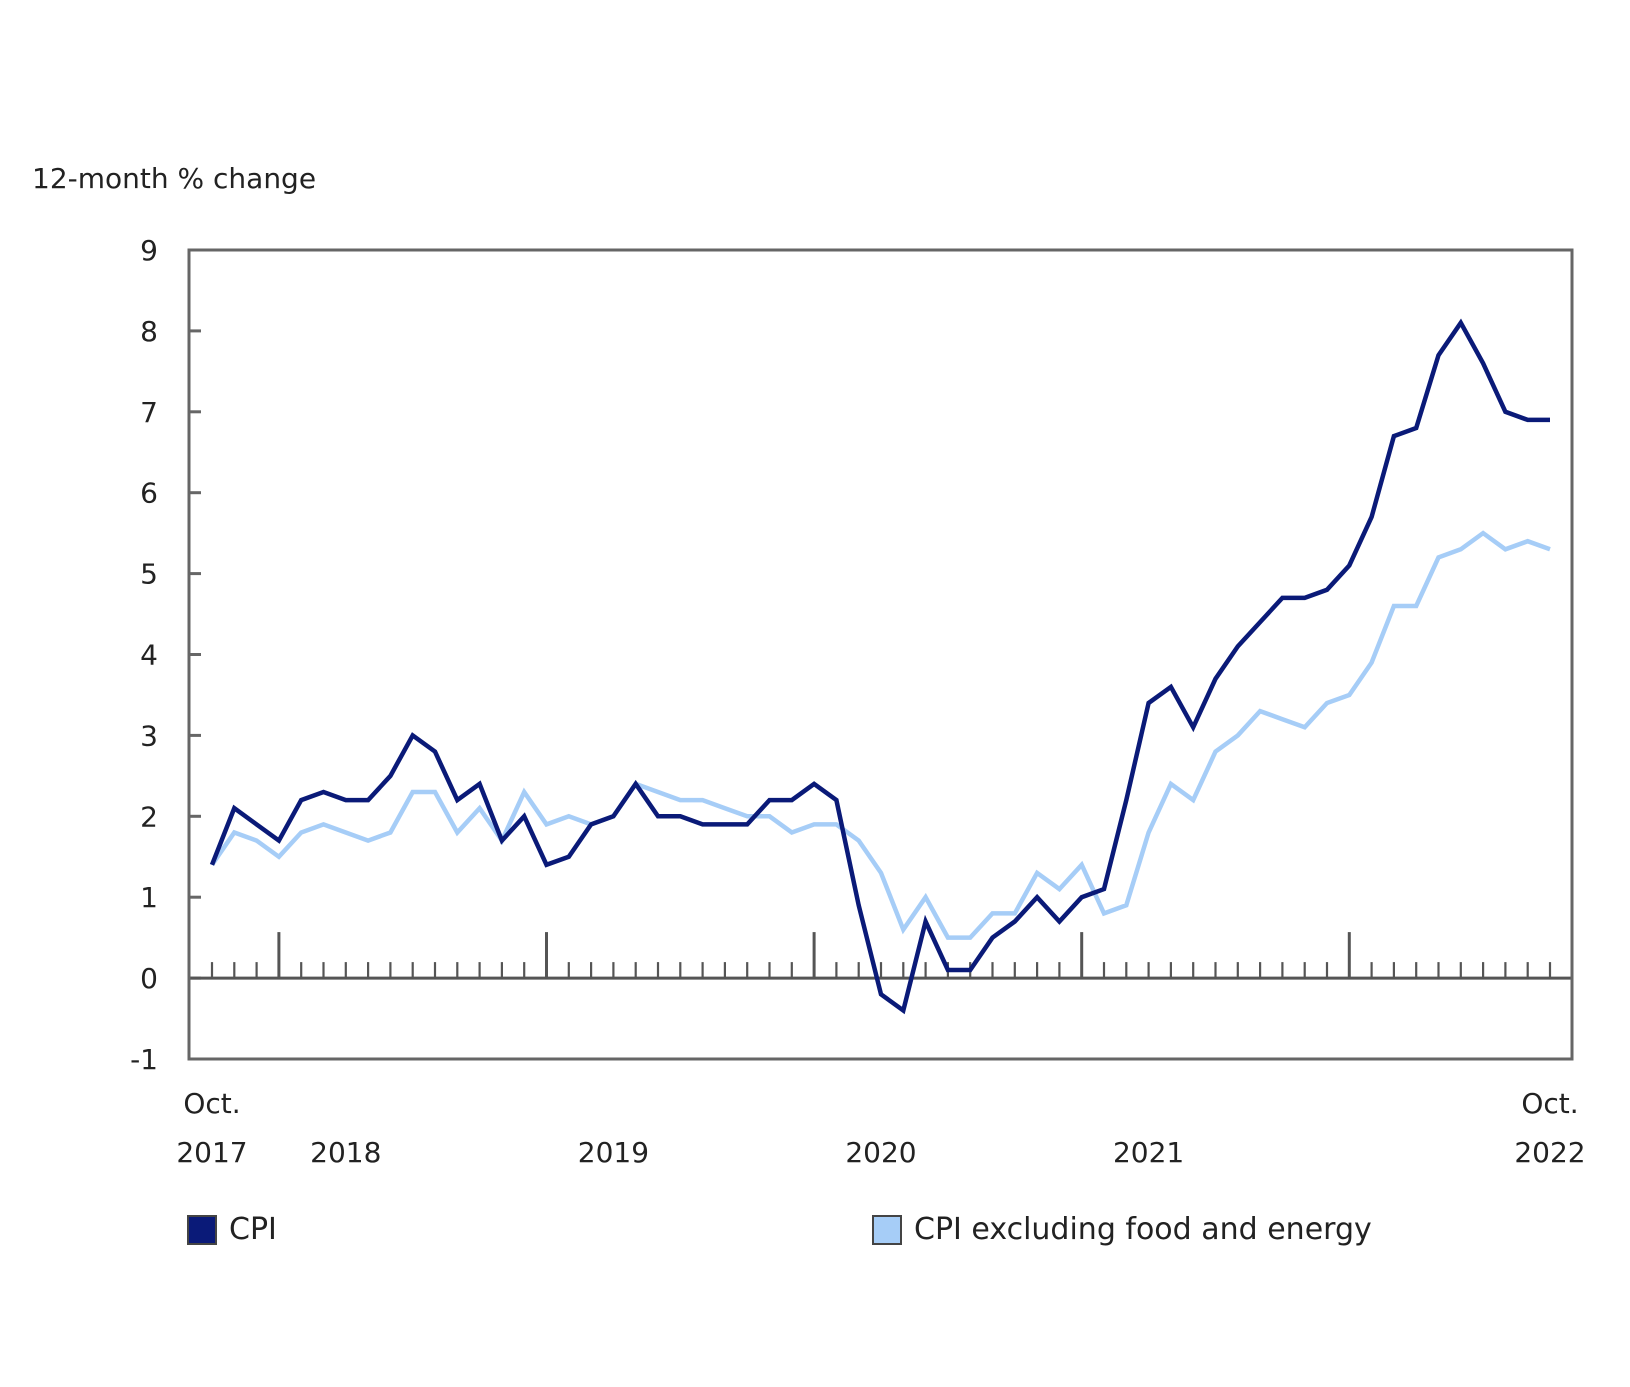 This screenshot has width=1630, height=1387. I want to click on x-year-label: 2018, so click(345, 1152).